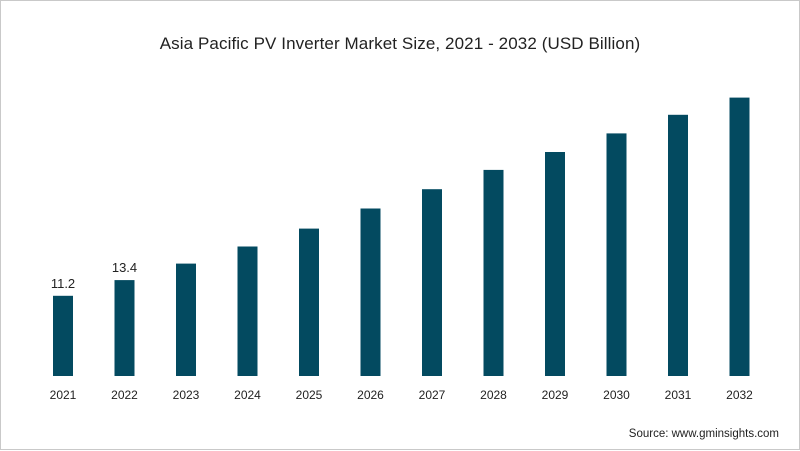 The width and height of the screenshot is (800, 451). Describe the element at coordinates (186, 319) in the screenshot. I see `bar-2023` at that location.